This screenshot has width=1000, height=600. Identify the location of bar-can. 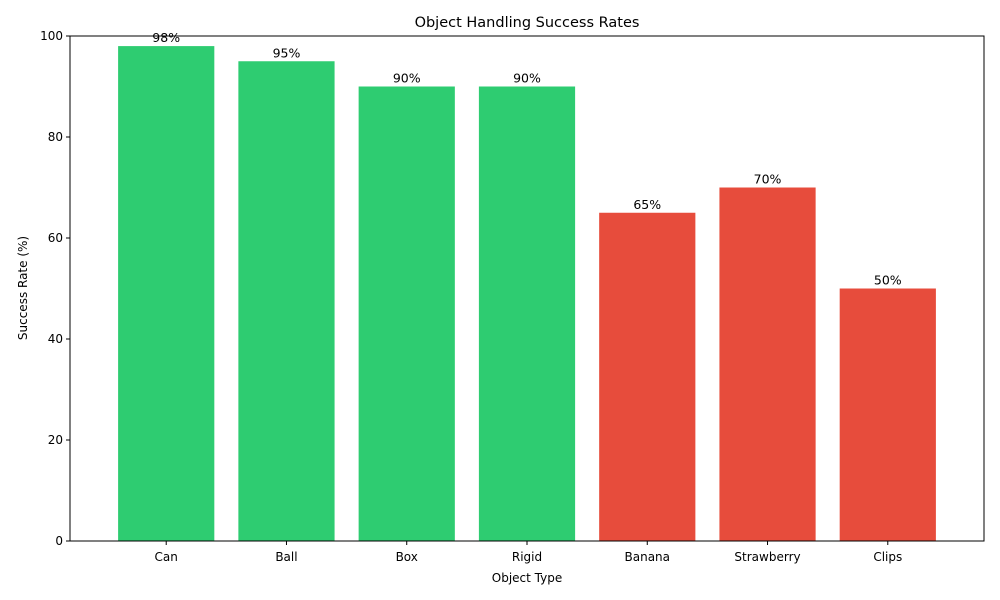
(166, 293).